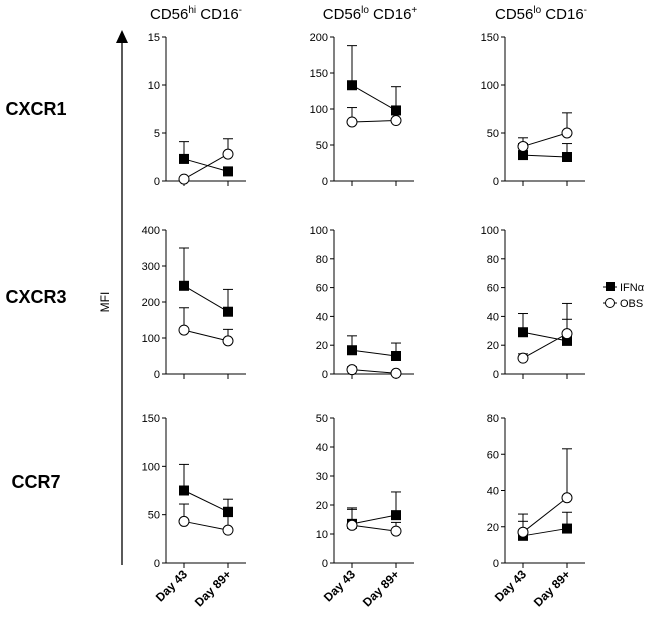  I want to click on y-tick-label: 5, so click(157, 134).